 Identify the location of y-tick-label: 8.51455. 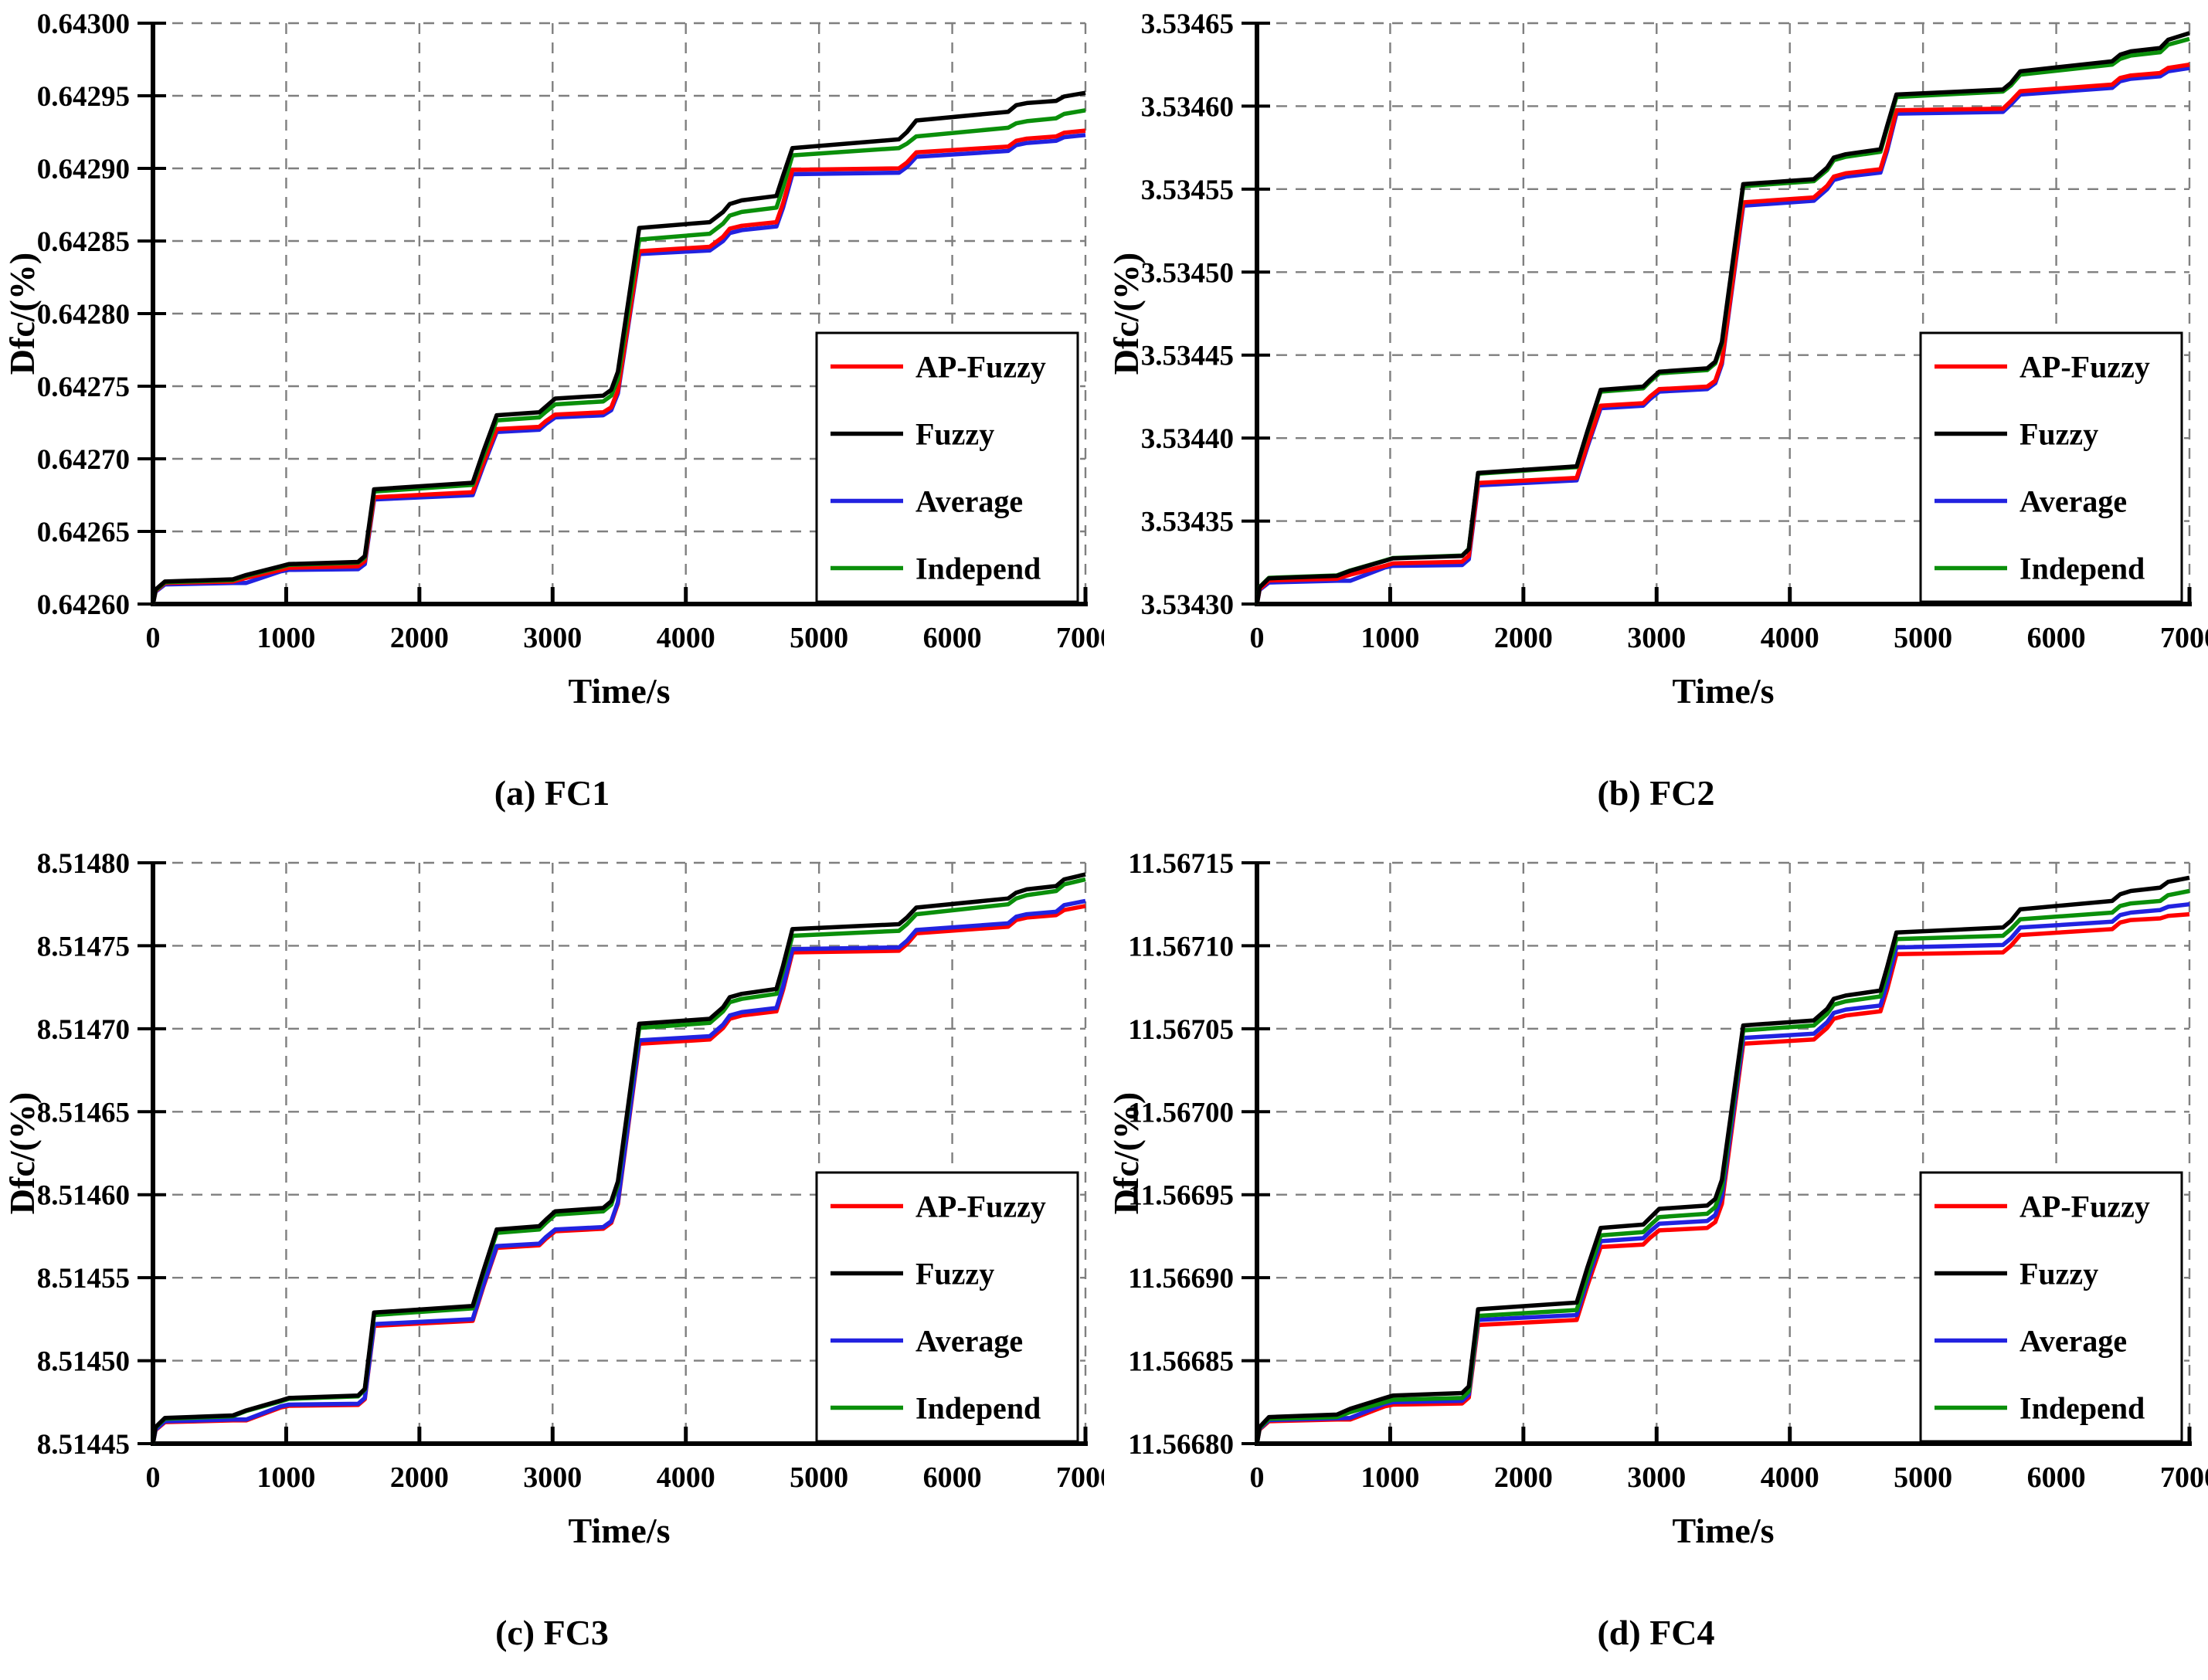
(83, 1279).